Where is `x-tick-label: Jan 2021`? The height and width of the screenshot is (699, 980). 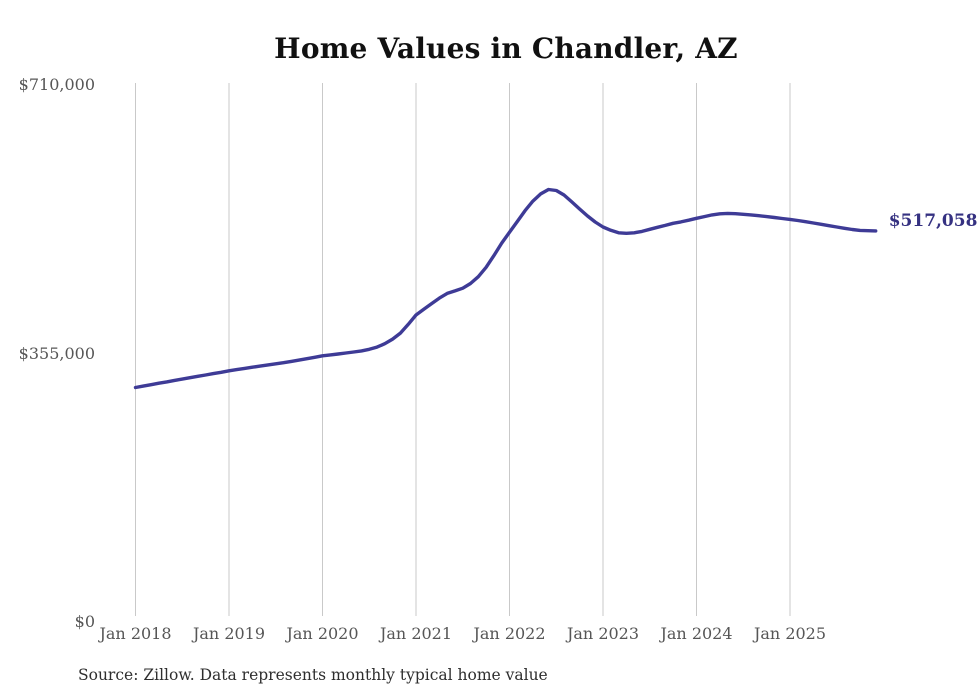
x-tick-label: Jan 2021 is located at coordinates (416, 633).